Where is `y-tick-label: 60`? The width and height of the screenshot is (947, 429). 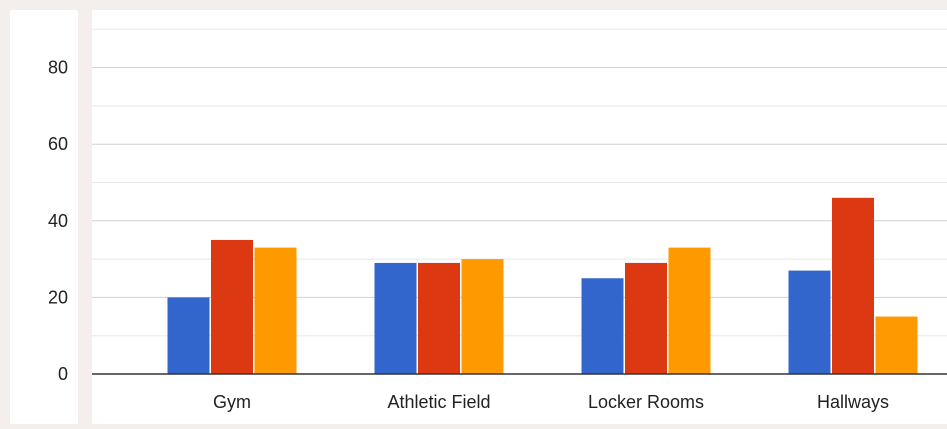 y-tick-label: 60 is located at coordinates (58, 144).